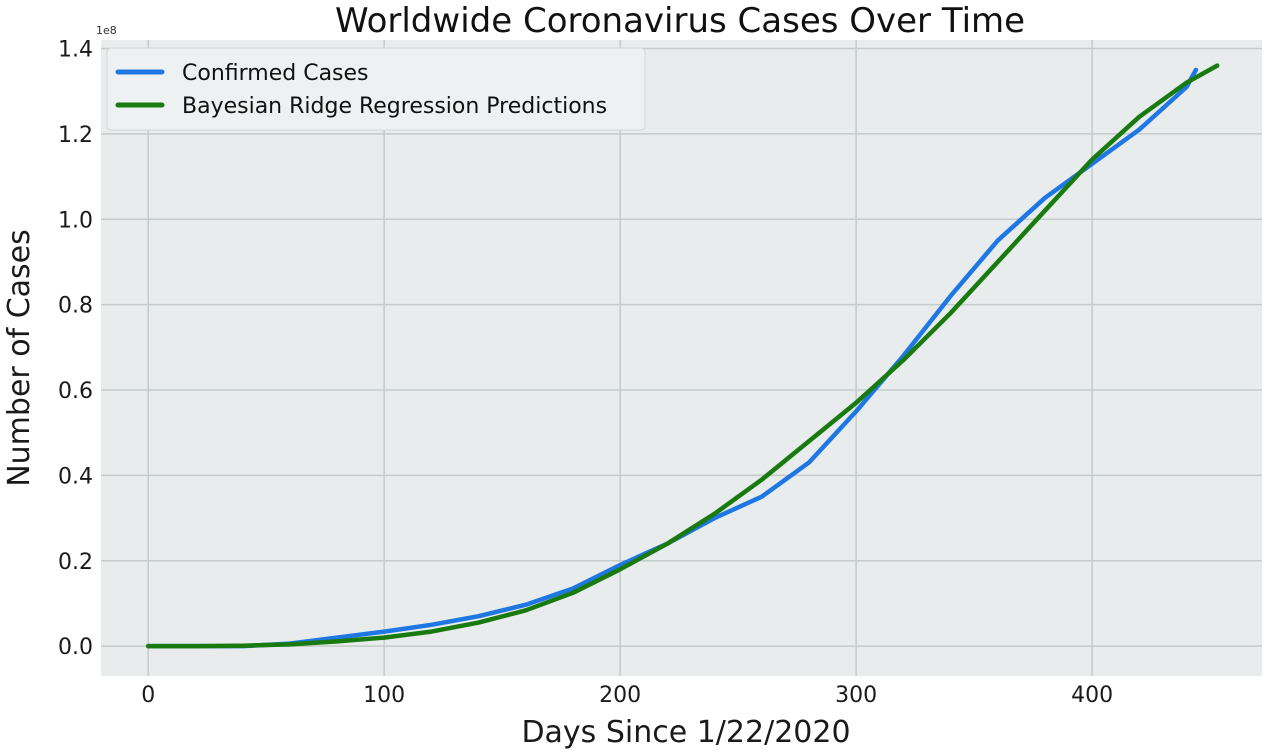 The height and width of the screenshot is (755, 1270). Describe the element at coordinates (75, 306) in the screenshot. I see `y-tick-label: 0.8` at that location.